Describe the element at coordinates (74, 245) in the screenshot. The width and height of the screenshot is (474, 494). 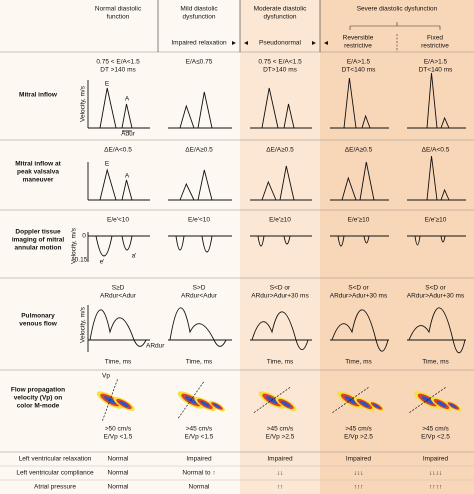
I see `axis-label: Velocity, m/s` at that location.